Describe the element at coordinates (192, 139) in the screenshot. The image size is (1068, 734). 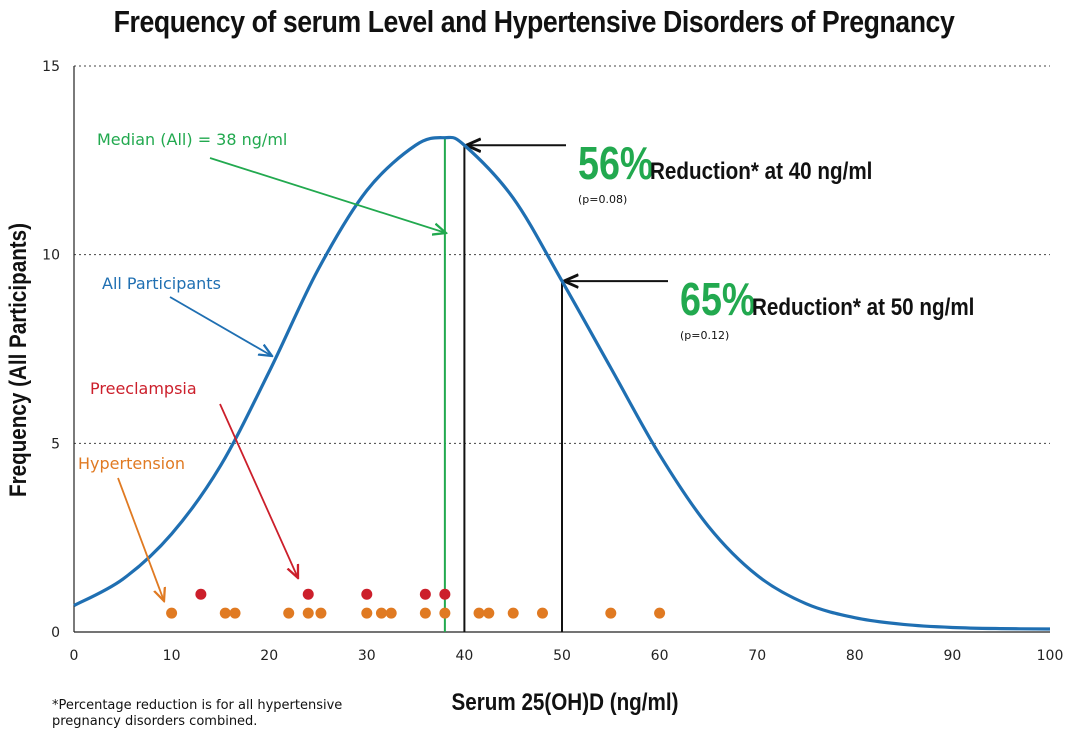
I see `median-label: Median (All) = 38 ng/ml` at that location.